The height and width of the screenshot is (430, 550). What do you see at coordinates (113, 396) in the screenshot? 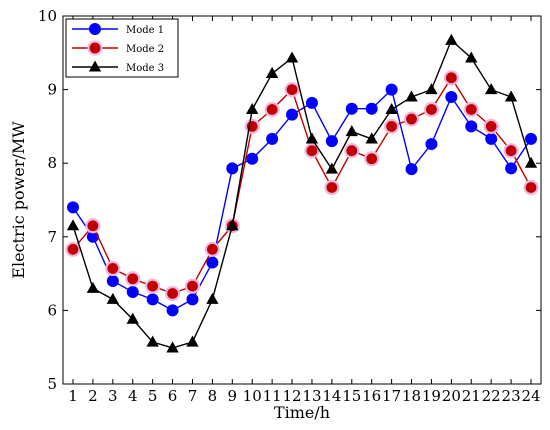
I see `x-tick-label: 3` at bounding box center [113, 396].